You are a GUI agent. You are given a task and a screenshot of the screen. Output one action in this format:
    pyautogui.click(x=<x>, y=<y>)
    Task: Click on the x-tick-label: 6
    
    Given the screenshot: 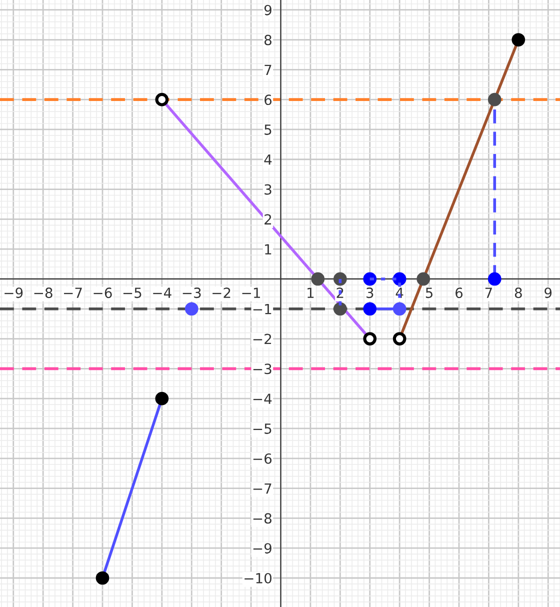 What is the action you would take?
    pyautogui.click(x=459, y=293)
    